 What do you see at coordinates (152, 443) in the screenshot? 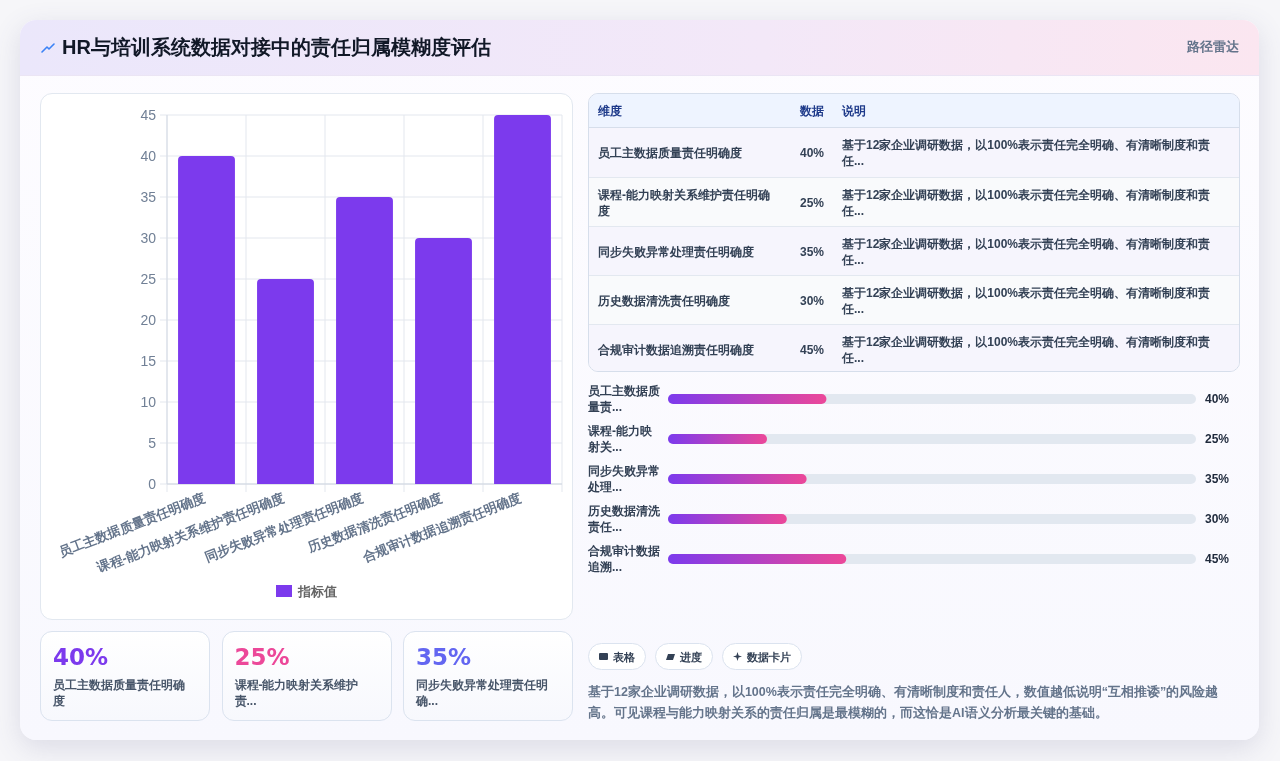
I see `y-tick-label: 5` at bounding box center [152, 443].